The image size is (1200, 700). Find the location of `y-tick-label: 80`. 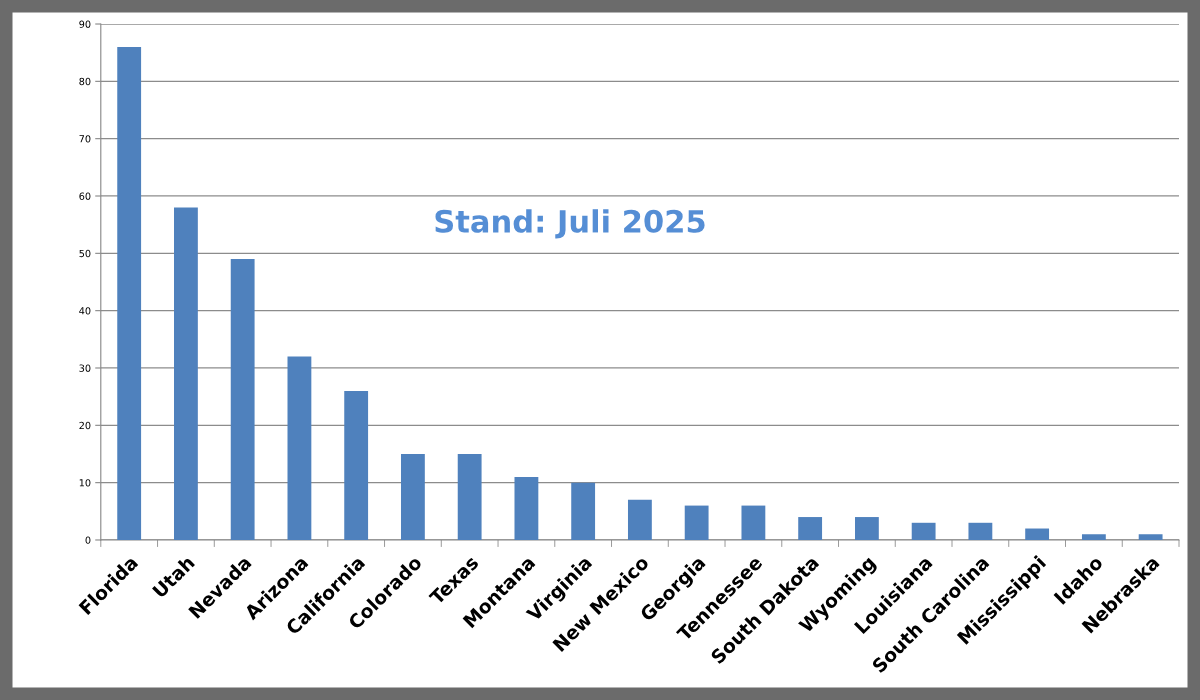

y-tick-label: 80 is located at coordinates (85, 81).